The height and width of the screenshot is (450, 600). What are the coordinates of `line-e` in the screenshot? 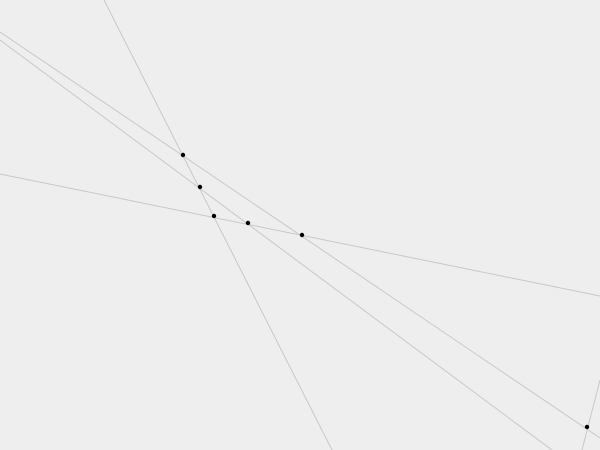 It's located at (590, 414).